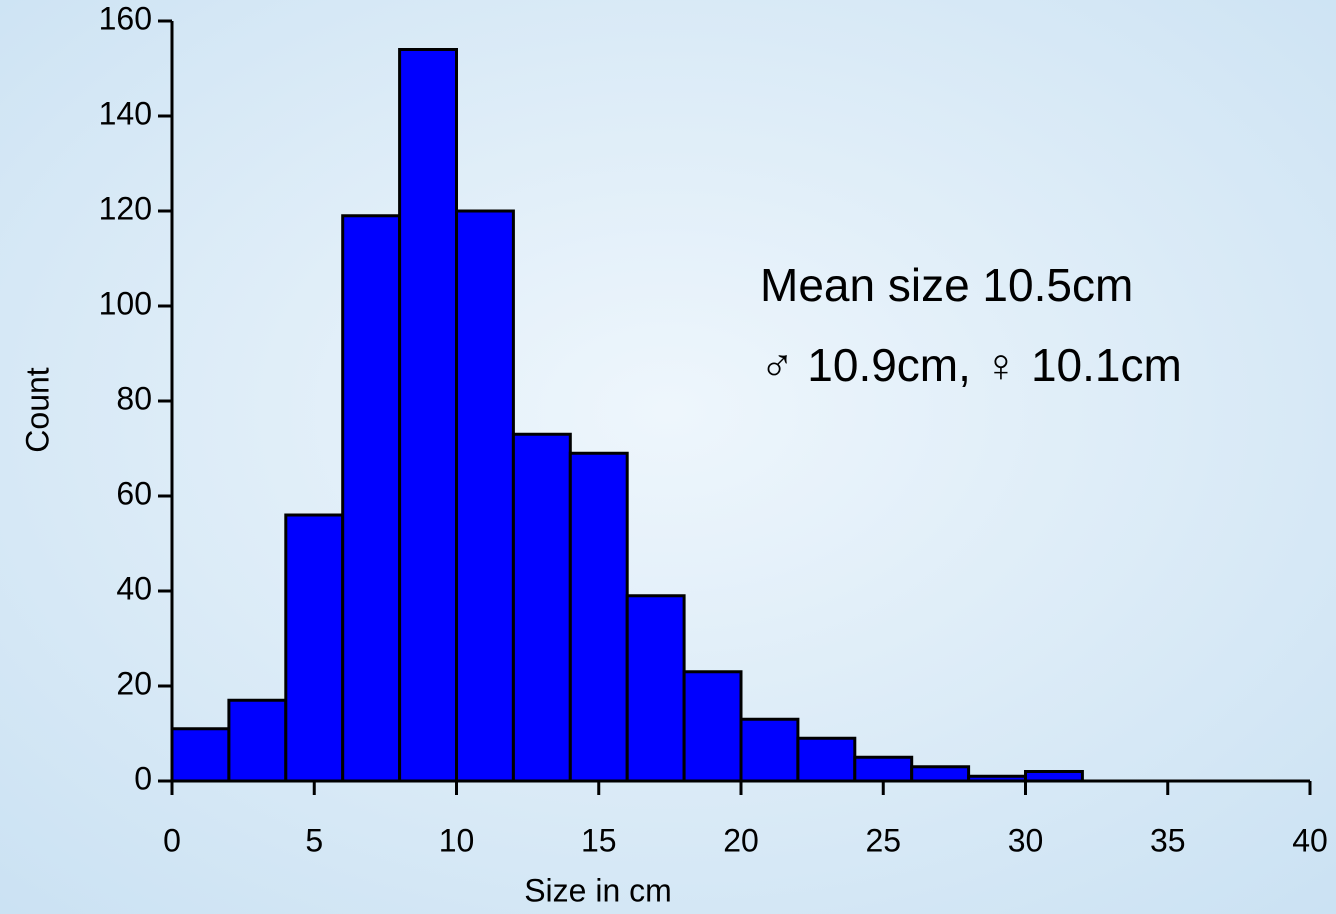 The image size is (1336, 914). I want to click on x-tick-label: 40, so click(1310, 840).